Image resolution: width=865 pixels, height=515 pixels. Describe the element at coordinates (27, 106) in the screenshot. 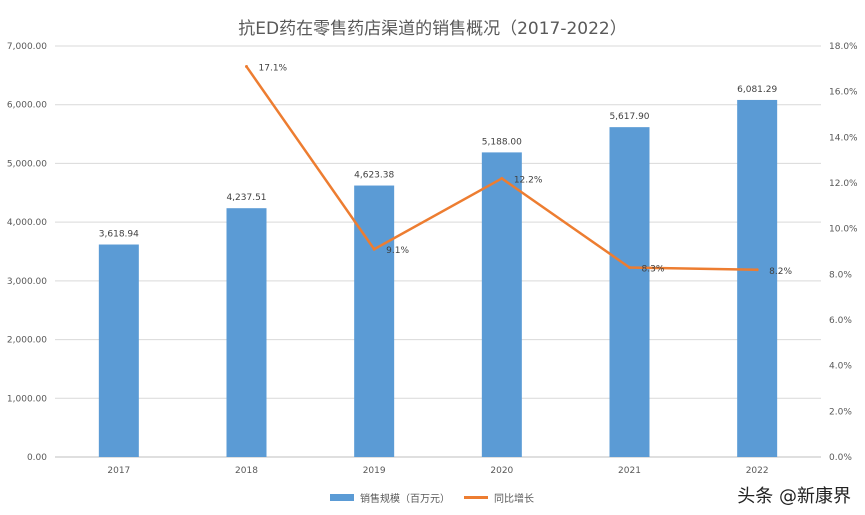

I see `y-tick-left: 6,000.00` at that location.